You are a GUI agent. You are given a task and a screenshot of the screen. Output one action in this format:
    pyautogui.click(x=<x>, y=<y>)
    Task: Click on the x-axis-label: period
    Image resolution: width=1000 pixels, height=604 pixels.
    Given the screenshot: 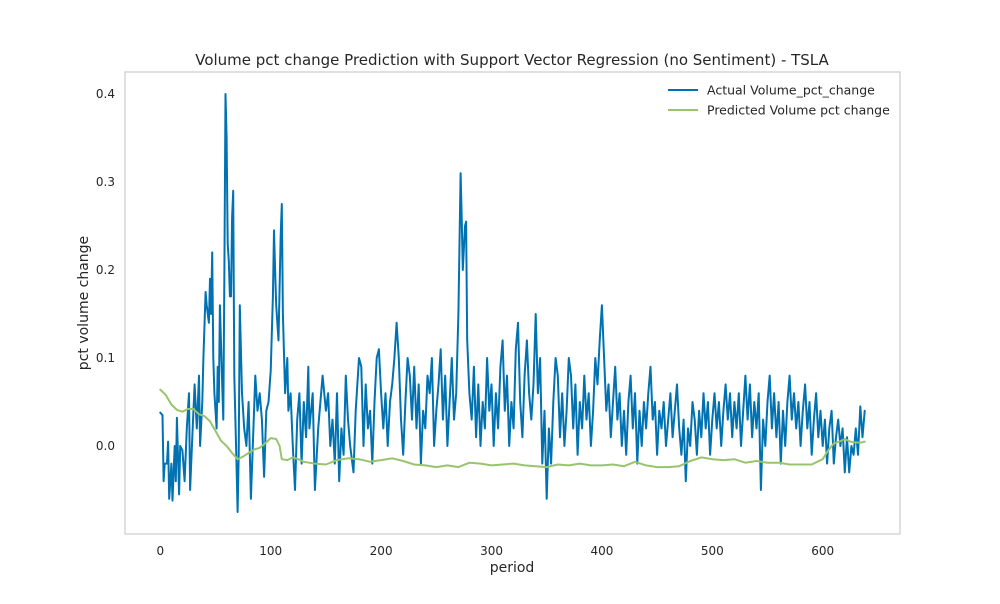 What is the action you would take?
    pyautogui.click(x=512, y=568)
    